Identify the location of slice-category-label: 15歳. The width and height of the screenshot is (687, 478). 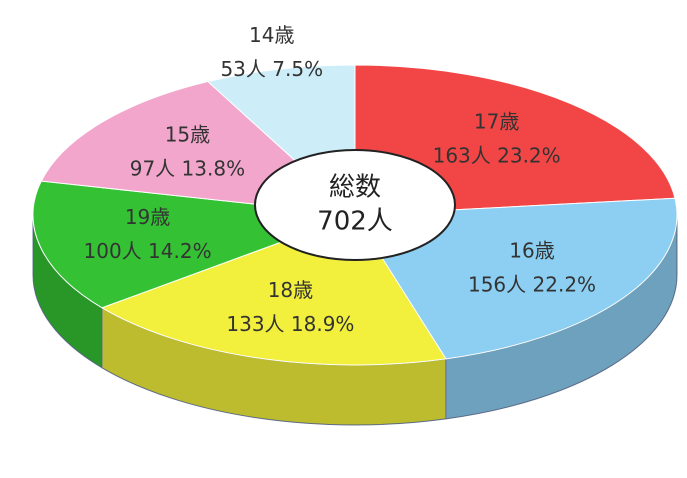
(187, 135).